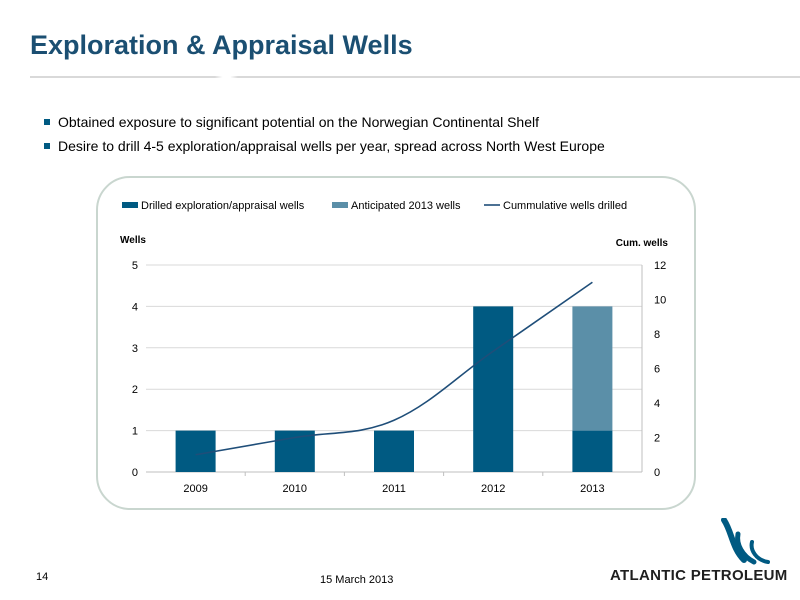 This screenshot has height=600, width=800. What do you see at coordinates (406, 206) in the screenshot?
I see `legend-label: Anticipated 2013 wells` at bounding box center [406, 206].